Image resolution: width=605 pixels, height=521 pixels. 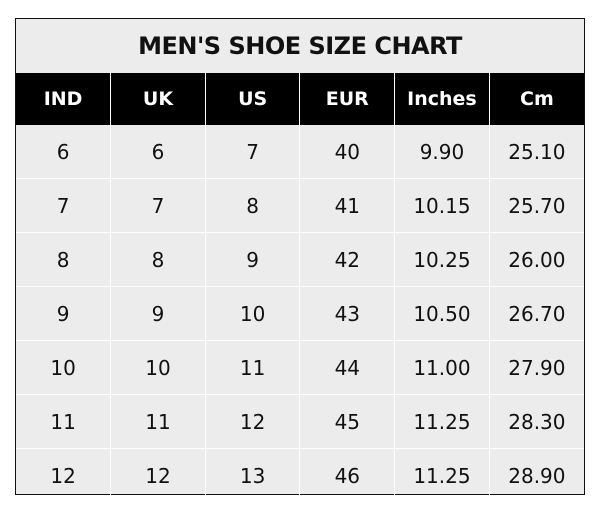 What do you see at coordinates (158, 152) in the screenshot?
I see `table-cell-uk: 6` at bounding box center [158, 152].